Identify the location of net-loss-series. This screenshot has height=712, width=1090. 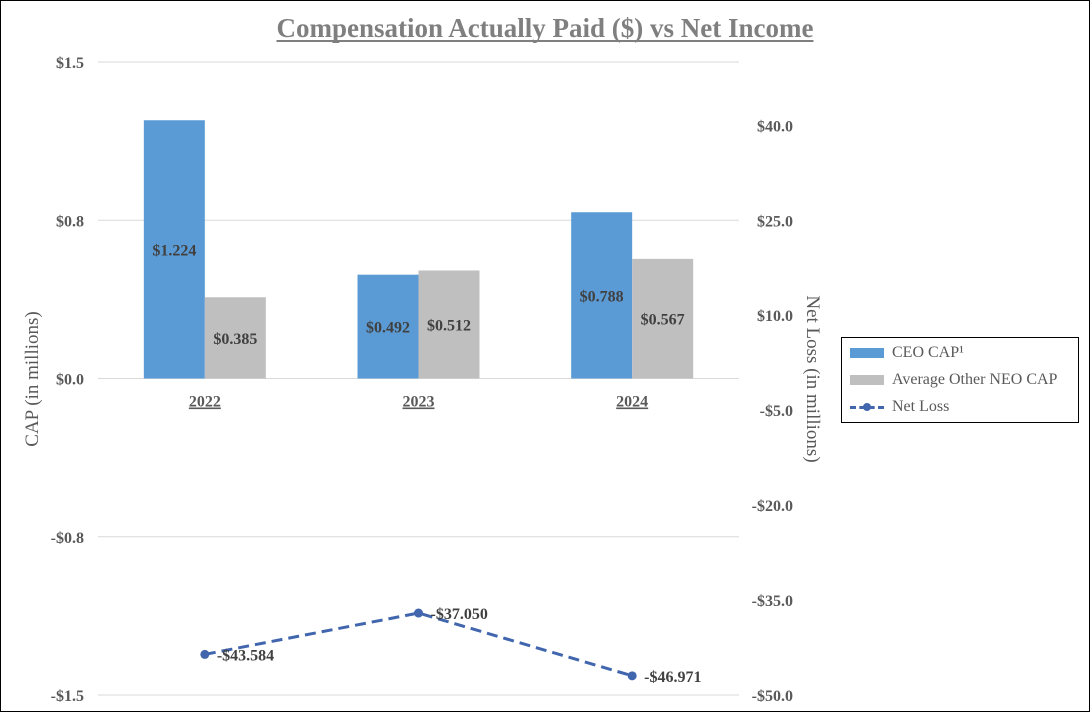
(418, 644).